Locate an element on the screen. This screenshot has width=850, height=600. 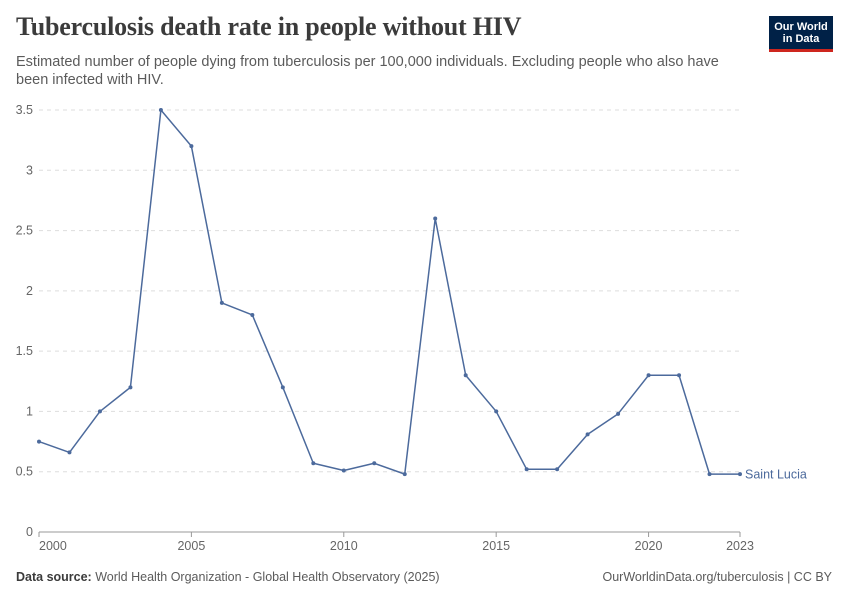
y-tick-label: 2 is located at coordinates (29, 291).